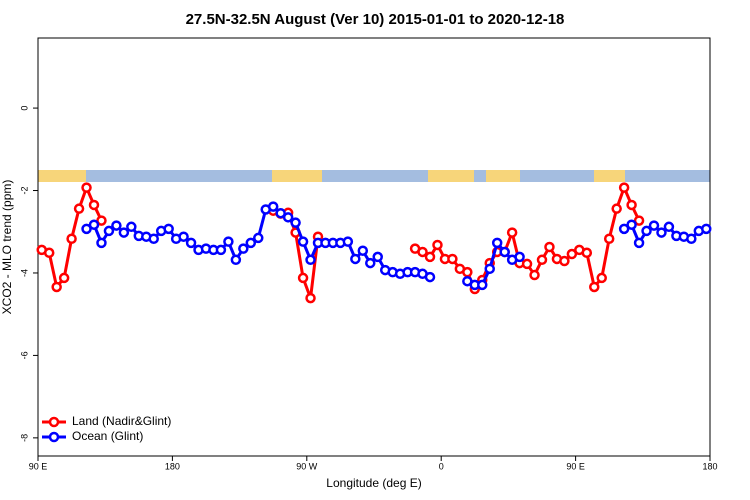 The height and width of the screenshot is (500, 750). What do you see at coordinates (7, 247) in the screenshot?
I see `y-axis-label: XCO2 - MLO trend (ppm)` at bounding box center [7, 247].